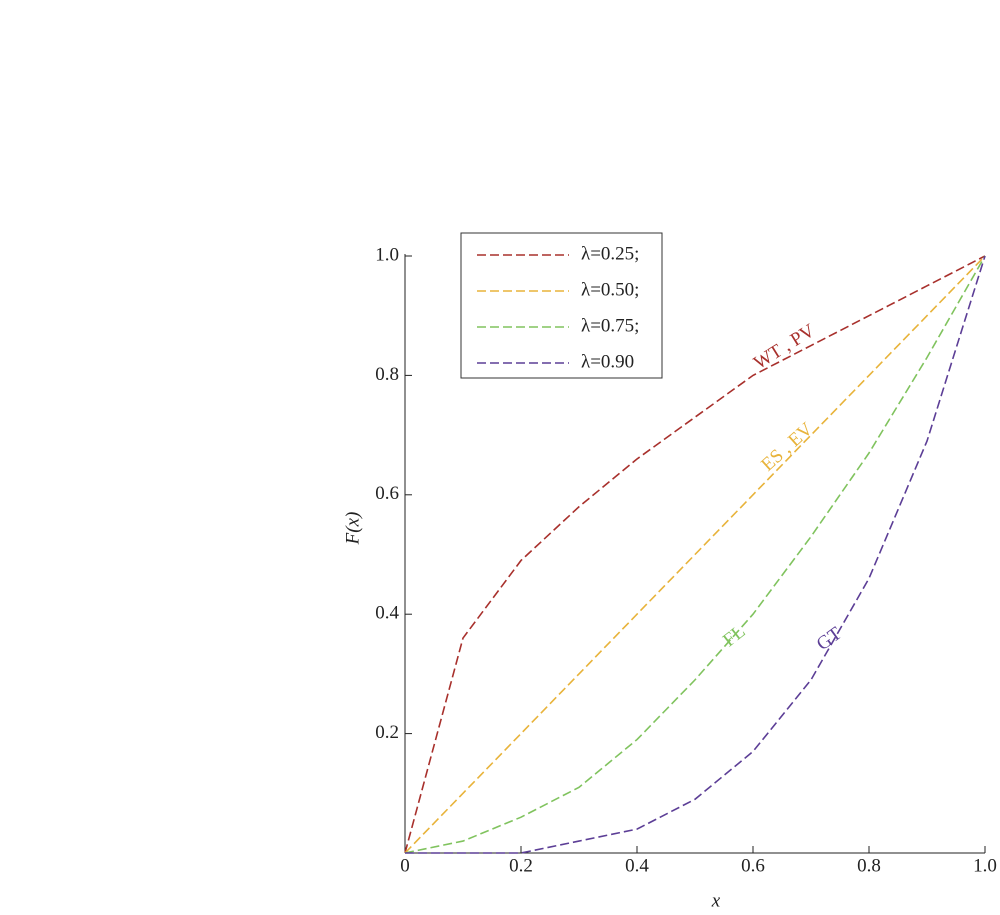 The width and height of the screenshot is (1000, 915). Describe the element at coordinates (352, 529) in the screenshot. I see `y-axis-label: F(x)` at that location.